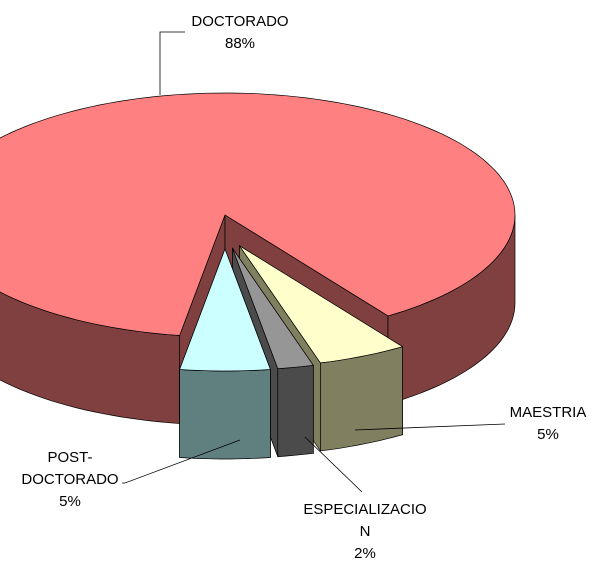 The height and width of the screenshot is (561, 594). Describe the element at coordinates (365, 553) in the screenshot. I see `value-label: 2%` at that location.